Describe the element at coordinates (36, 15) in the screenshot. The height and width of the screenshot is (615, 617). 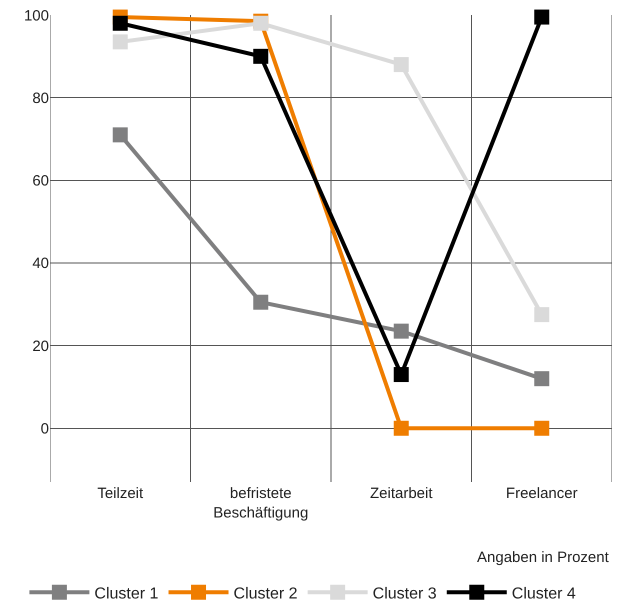
I see `y-tick-label: 100` at that location.